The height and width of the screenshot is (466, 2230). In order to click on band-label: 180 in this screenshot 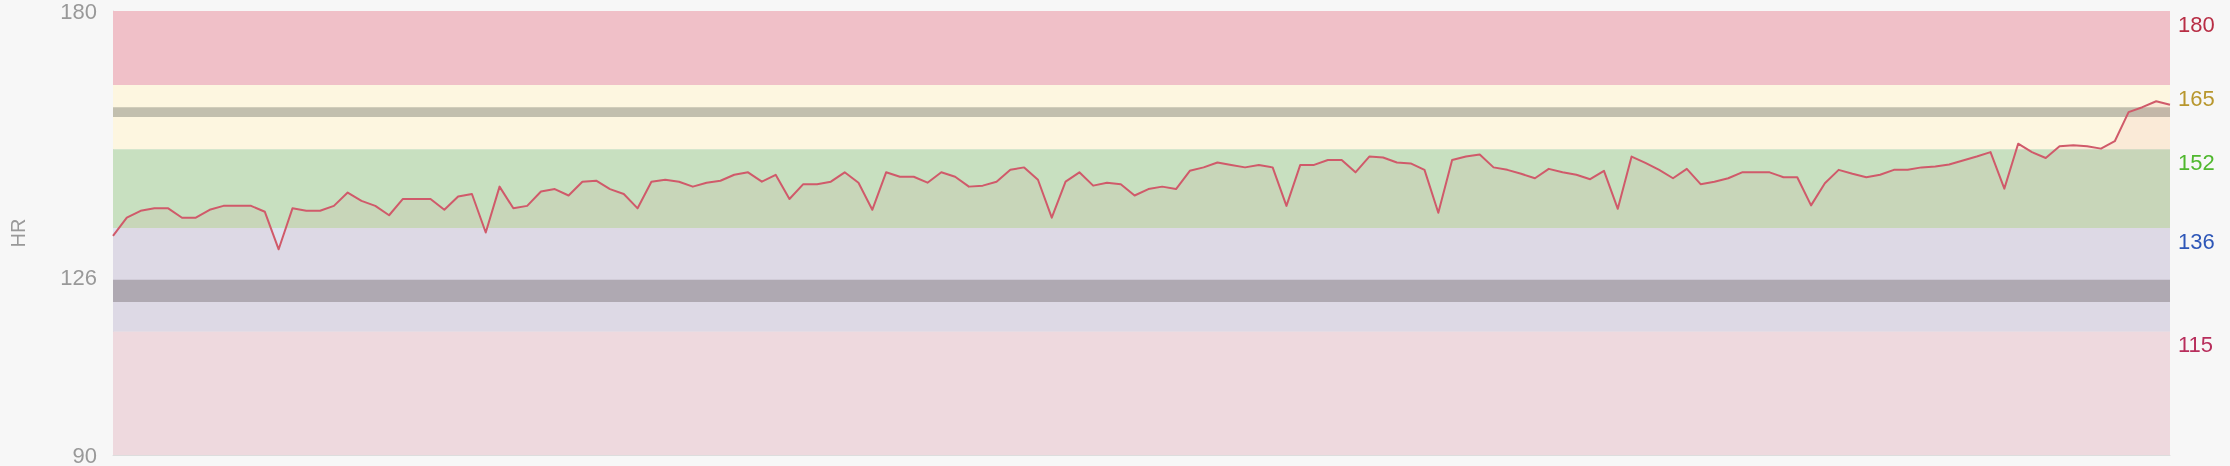, I will do `click(2196, 24)`.